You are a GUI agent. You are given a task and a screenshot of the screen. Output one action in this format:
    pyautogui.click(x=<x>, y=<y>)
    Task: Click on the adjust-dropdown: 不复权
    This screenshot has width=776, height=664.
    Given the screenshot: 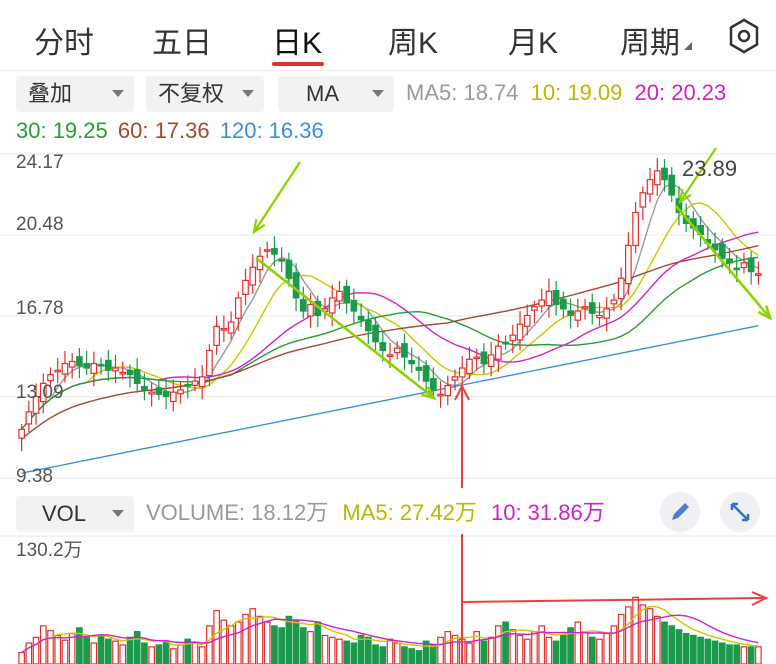 What is the action you would take?
    pyautogui.click(x=205, y=94)
    